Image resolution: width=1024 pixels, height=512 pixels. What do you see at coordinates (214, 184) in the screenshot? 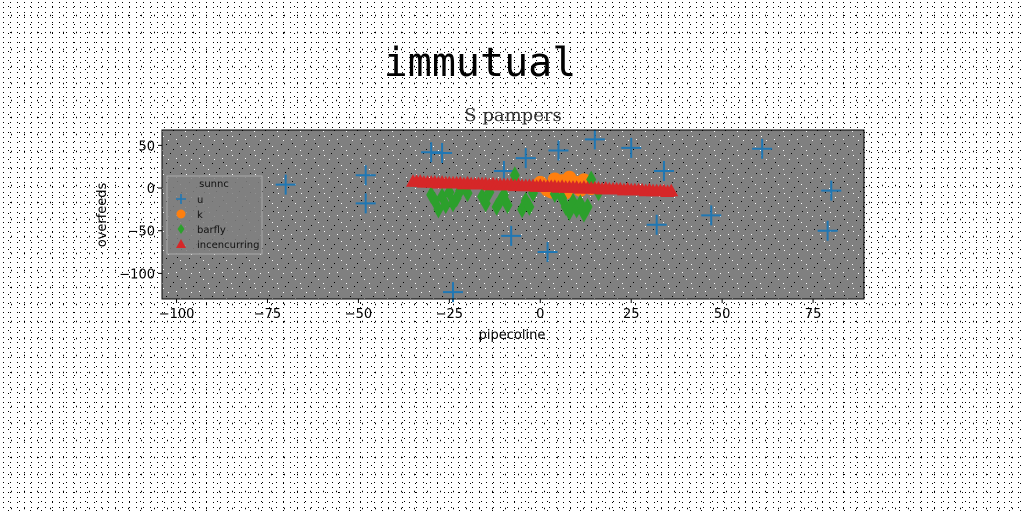
I see `legend-title: sunnc` at bounding box center [214, 184].